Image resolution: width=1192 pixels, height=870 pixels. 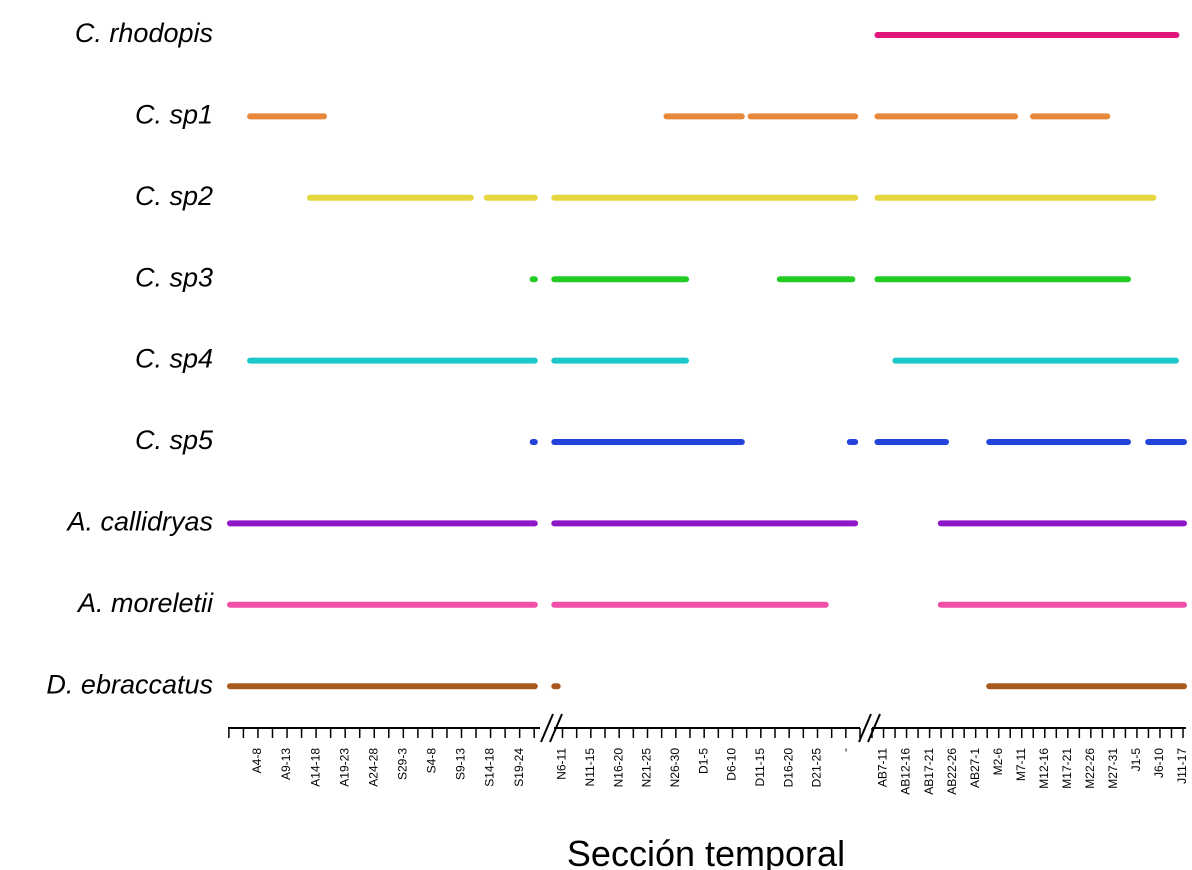 What do you see at coordinates (906, 771) in the screenshot?
I see `x-tick-label: AB12-16` at bounding box center [906, 771].